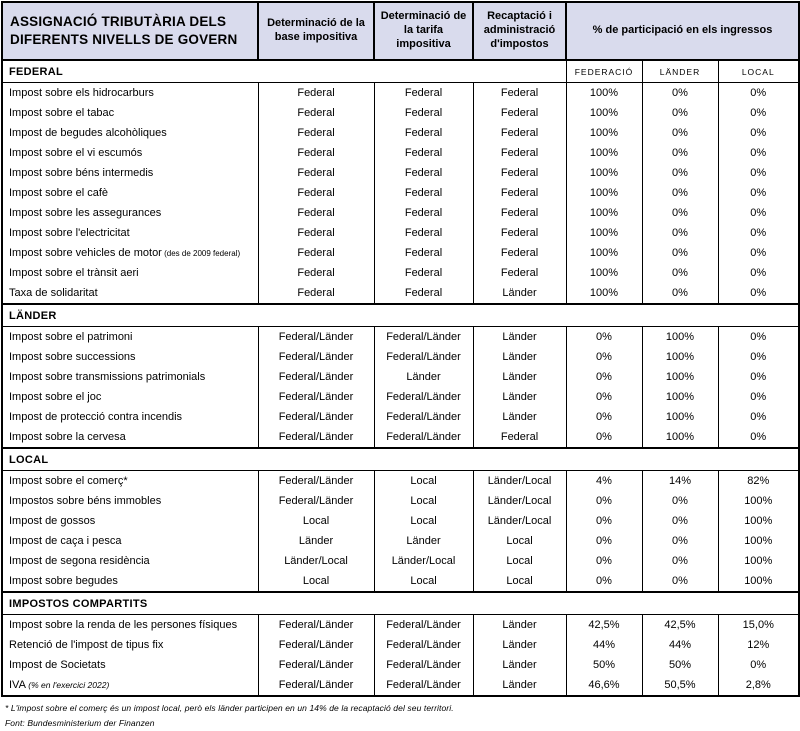 The width and height of the screenshot is (800, 731). Describe the element at coordinates (130, 645) in the screenshot. I see `tax-name: Retenció de l'impost de tipus fix` at that location.